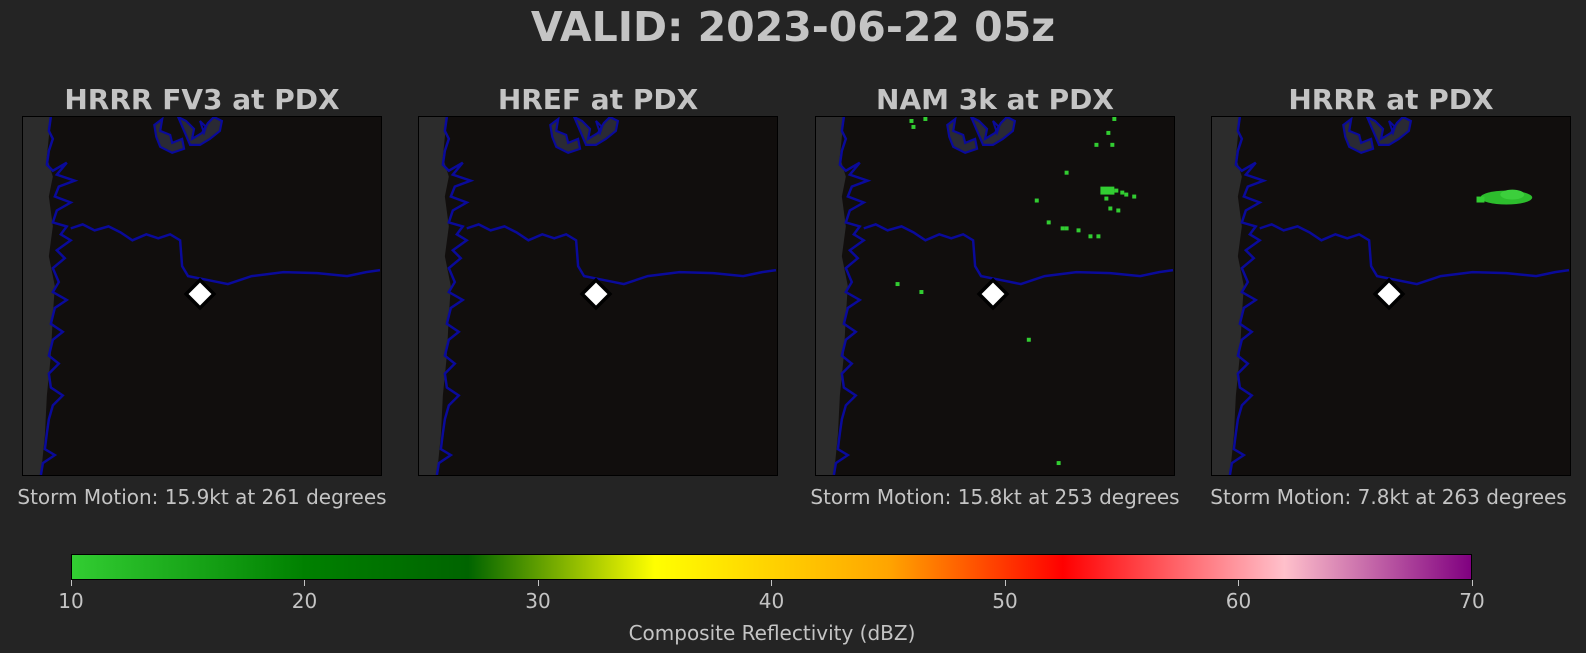  I want to click on storm-motion-hrrr-fv3: Storm Motion: 15.9kt at 261 degrees, so click(202, 497).